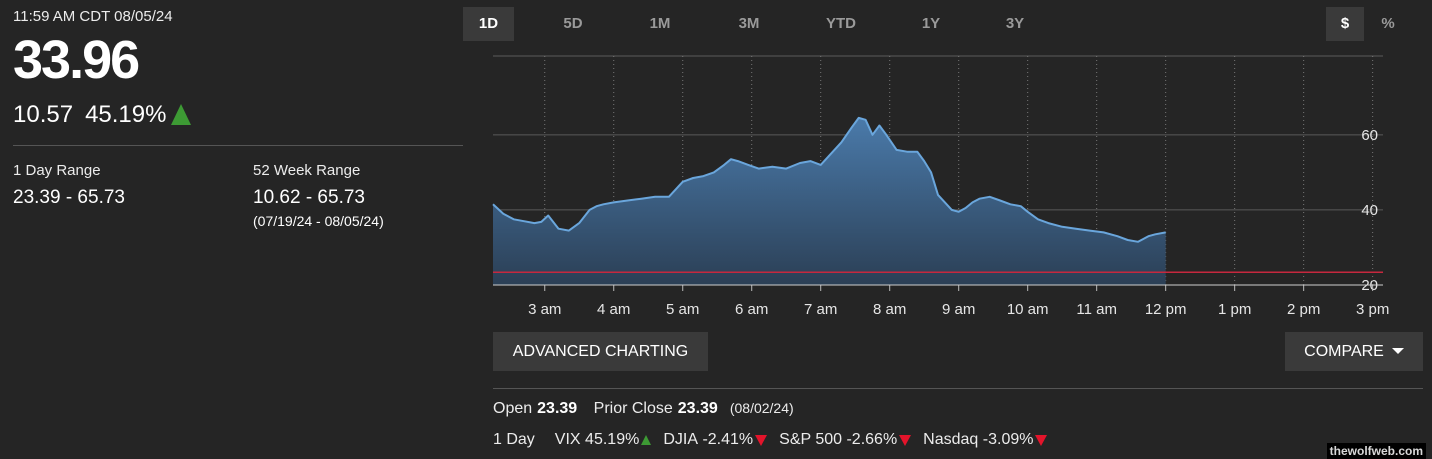 This screenshot has height=459, width=1432. I want to click on price-change-row: 10.57 45.19%, so click(102, 115).